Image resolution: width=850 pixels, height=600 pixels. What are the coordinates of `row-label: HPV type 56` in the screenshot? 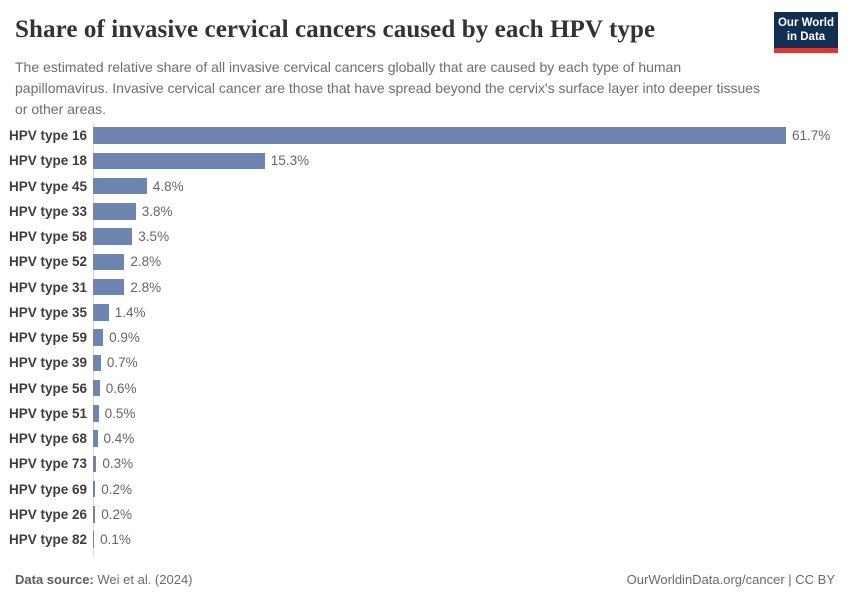 It's located at (47, 388).